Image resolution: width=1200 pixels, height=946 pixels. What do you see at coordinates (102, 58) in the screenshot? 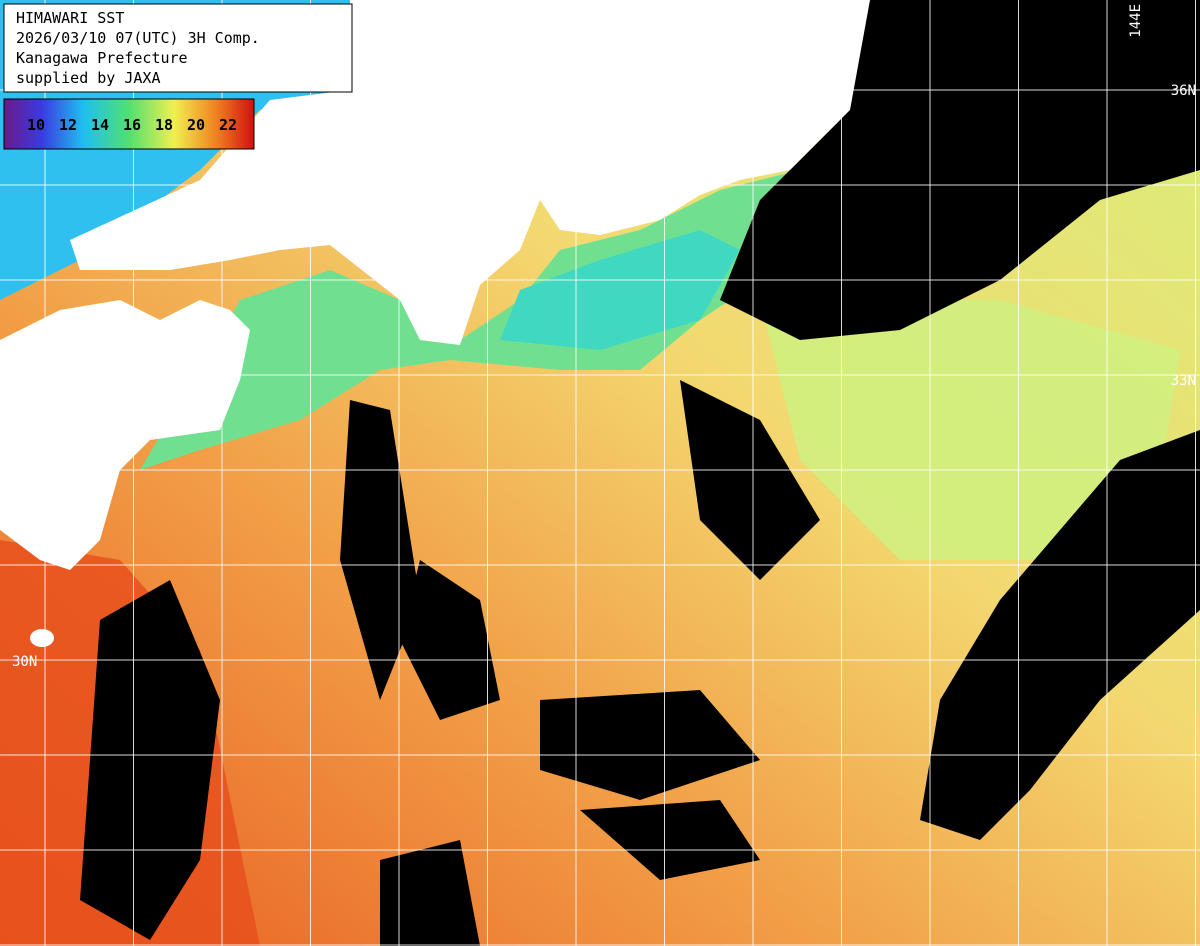
I see `header-line: Kanagawa Prefecture` at bounding box center [102, 58].